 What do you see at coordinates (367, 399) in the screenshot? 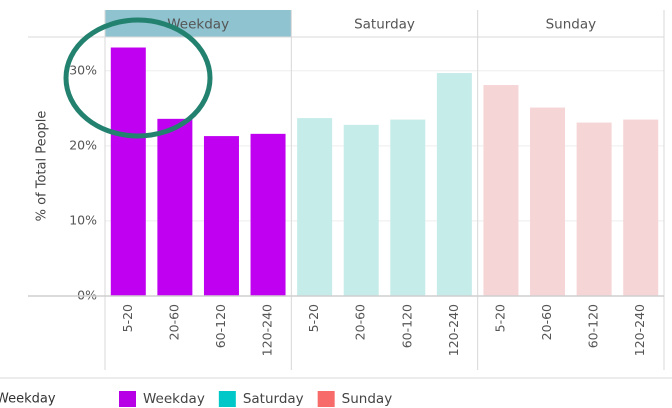
I see `legend-label: Sunday` at bounding box center [367, 399].